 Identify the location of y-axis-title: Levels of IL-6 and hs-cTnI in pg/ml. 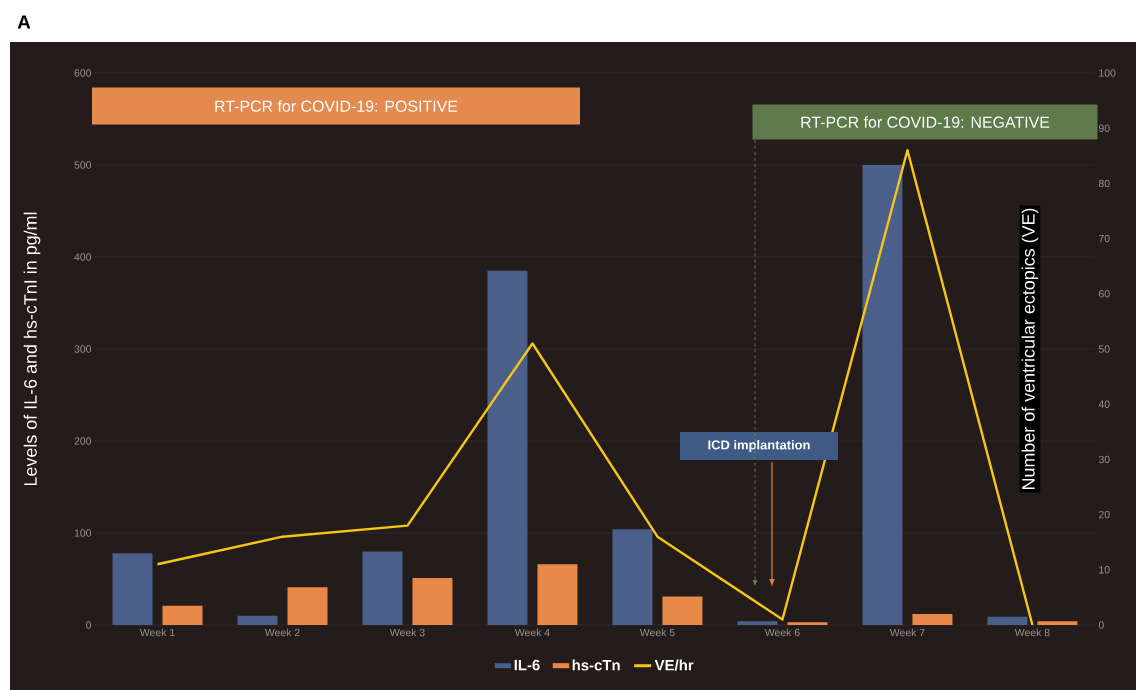
(32, 349).